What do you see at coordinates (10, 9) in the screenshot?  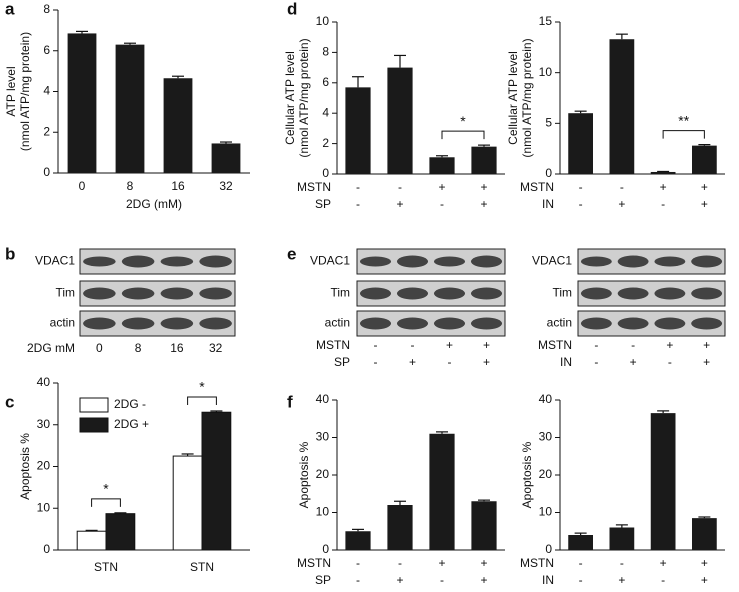 I see `panel-letter: a` at bounding box center [10, 9].